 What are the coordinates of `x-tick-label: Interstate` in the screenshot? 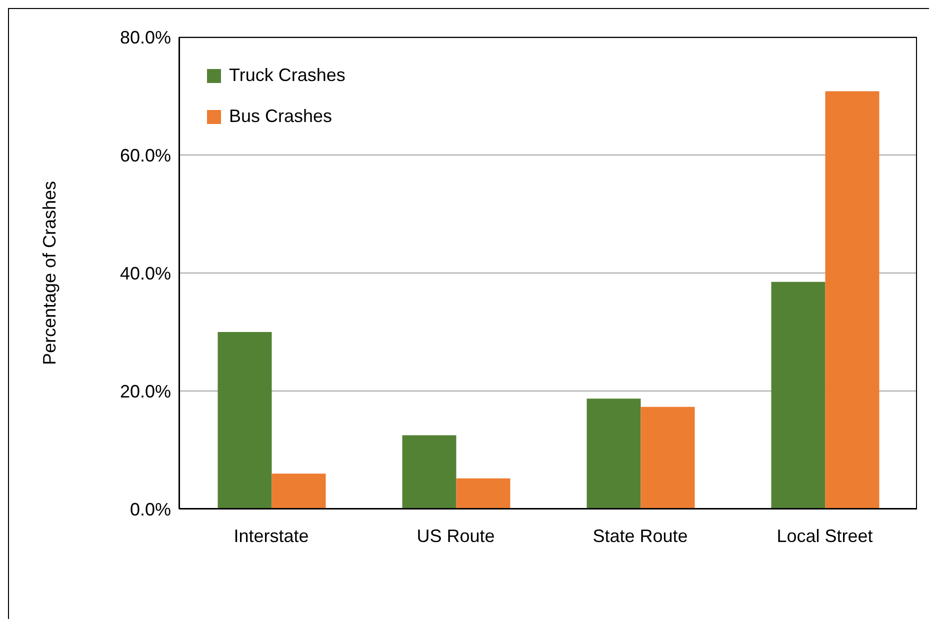 It's located at (271, 536).